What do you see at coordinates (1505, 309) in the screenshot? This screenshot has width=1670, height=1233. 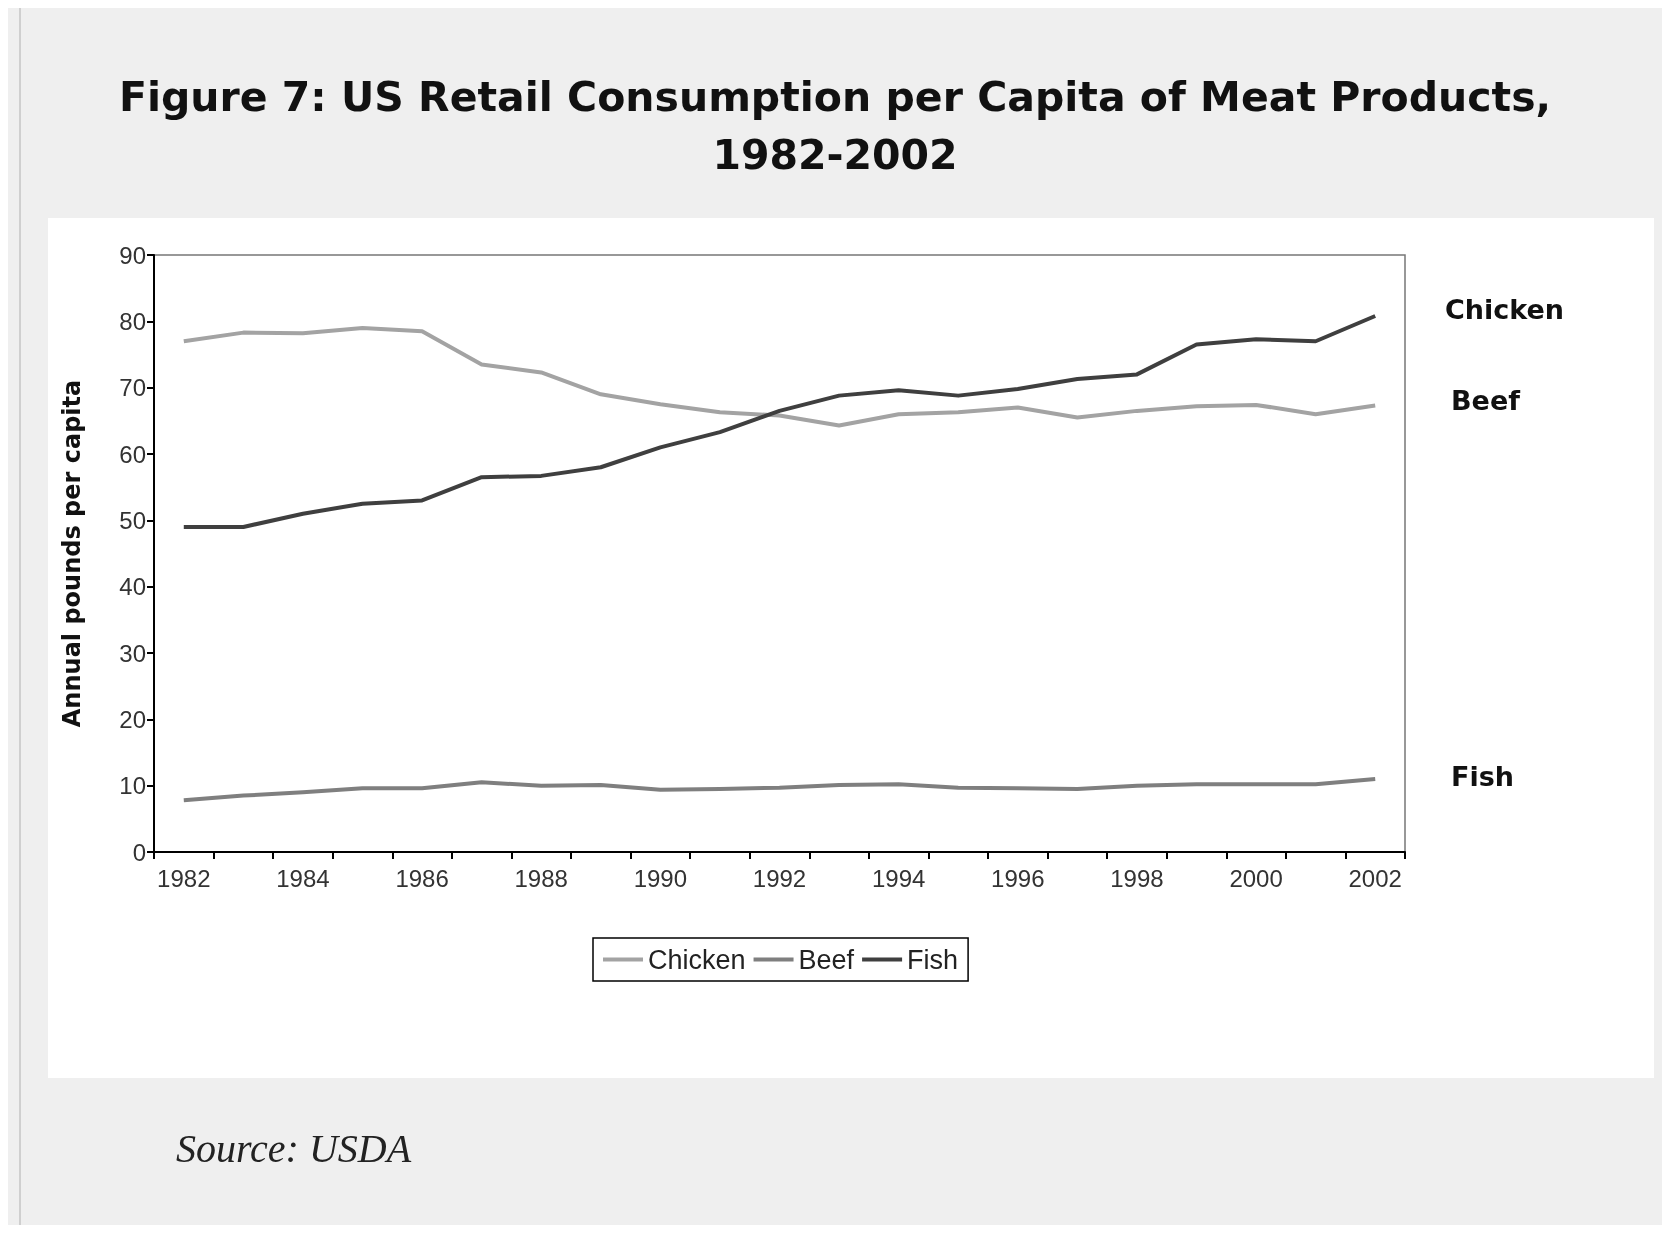 I see `text: Chicken` at bounding box center [1505, 309].